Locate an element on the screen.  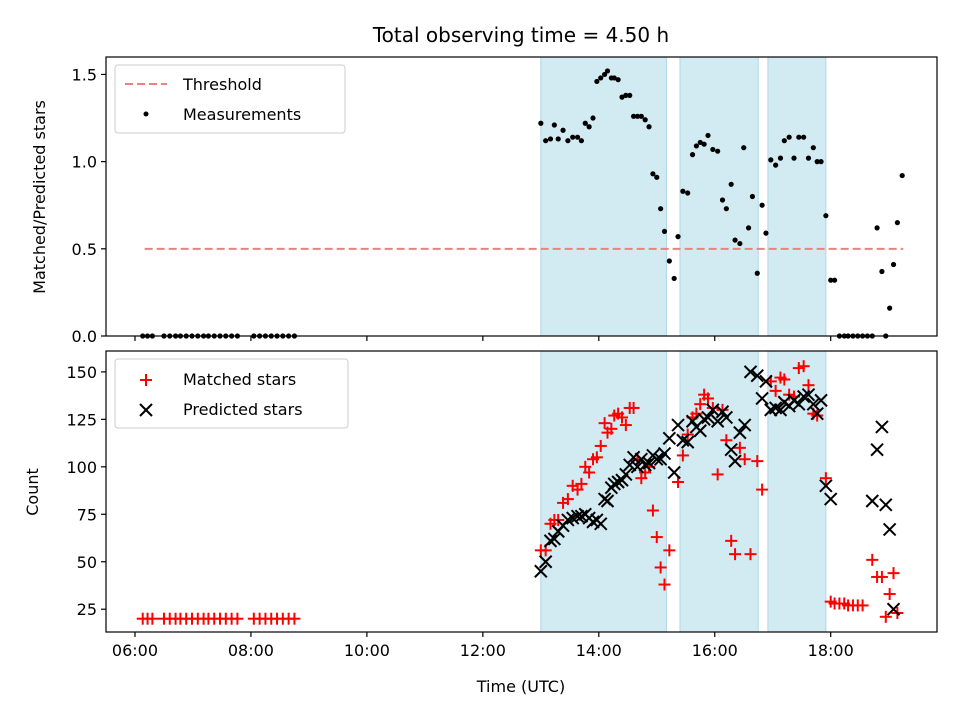
bottom-y-tick-label: 50 is located at coordinates (87, 562).